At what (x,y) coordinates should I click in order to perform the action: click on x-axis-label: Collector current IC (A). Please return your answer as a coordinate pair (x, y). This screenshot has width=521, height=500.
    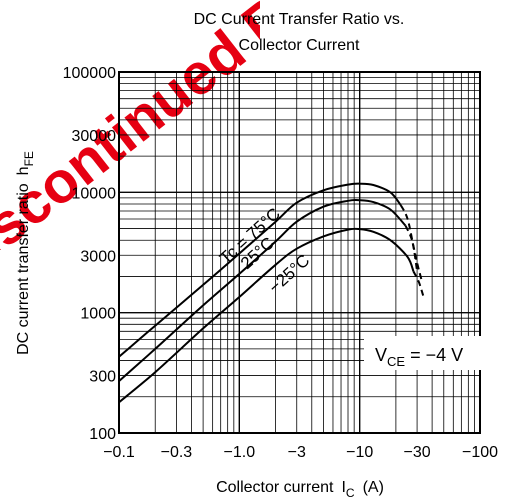
    Looking at the image, I should click on (300, 489).